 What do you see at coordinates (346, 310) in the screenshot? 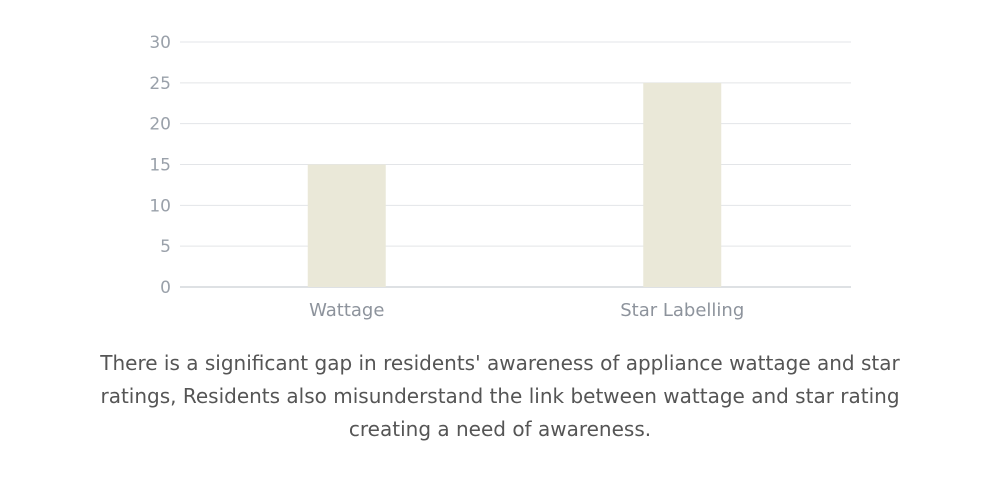
I see `x-category-label: Wattage` at bounding box center [346, 310].